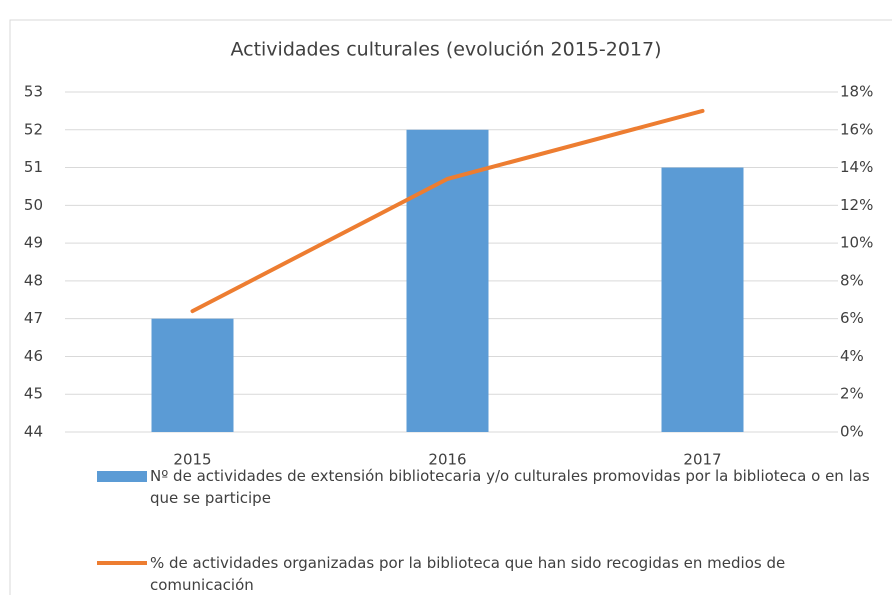 The image size is (892, 595). Describe the element at coordinates (33, 243) in the screenshot. I see `y-tick-label: 49` at that location.